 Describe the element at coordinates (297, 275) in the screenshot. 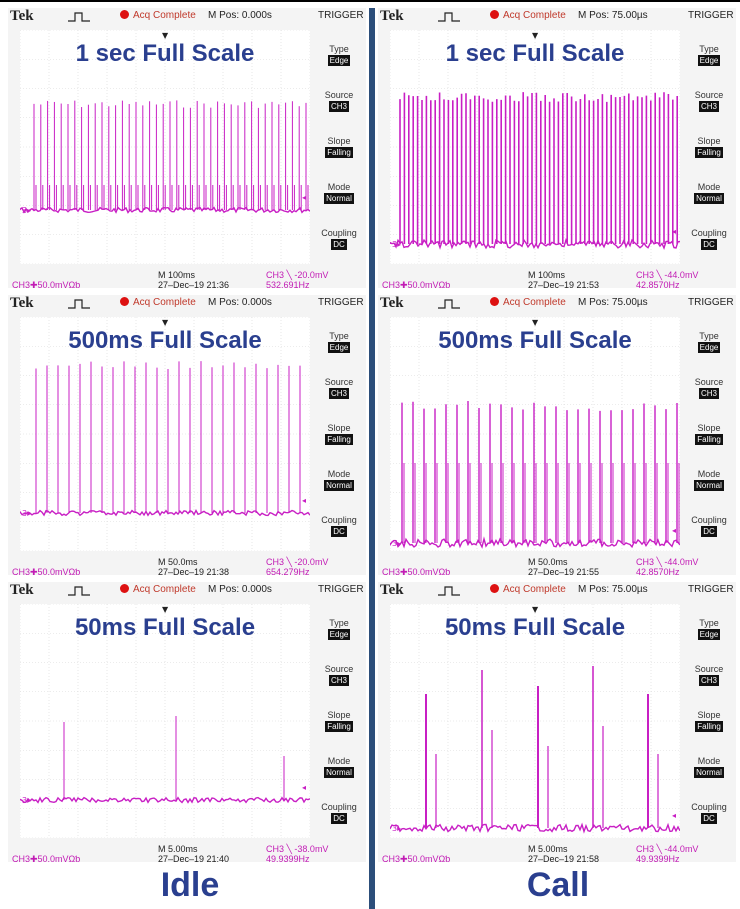

I see `ch3-trigger-readout: CH3 ╲ -20.0mV` at that location.